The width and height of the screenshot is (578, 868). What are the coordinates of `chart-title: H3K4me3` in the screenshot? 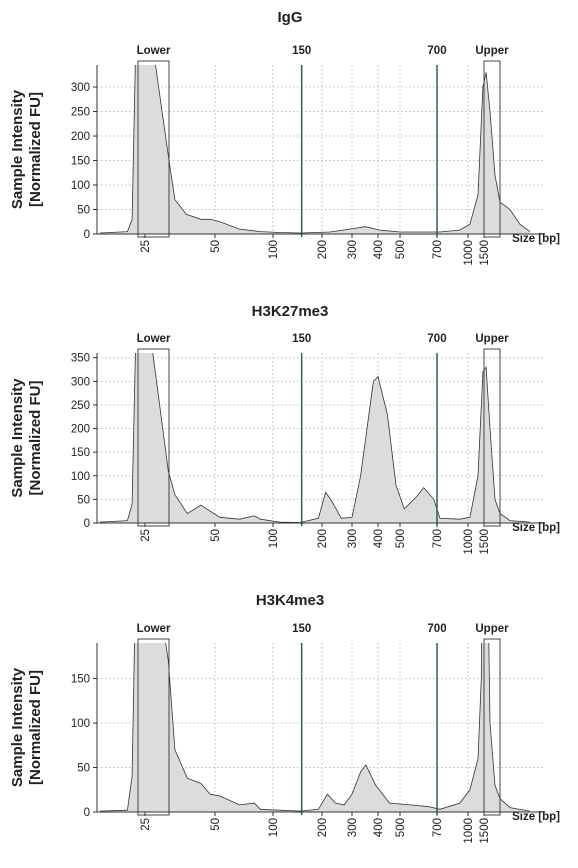 It's located at (290, 600).